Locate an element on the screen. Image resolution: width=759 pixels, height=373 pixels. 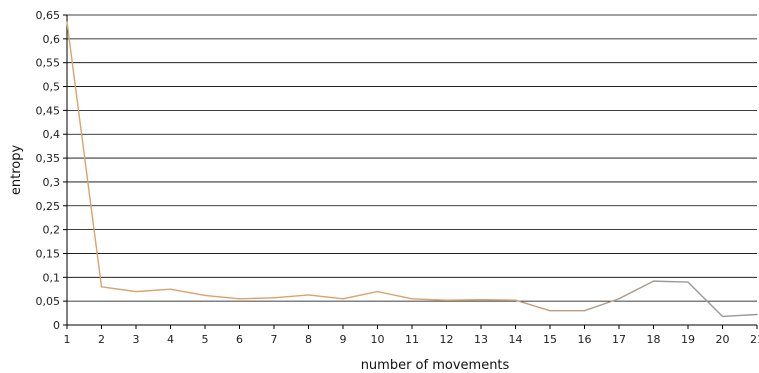
x-tick-label: 19 is located at coordinates (688, 339).